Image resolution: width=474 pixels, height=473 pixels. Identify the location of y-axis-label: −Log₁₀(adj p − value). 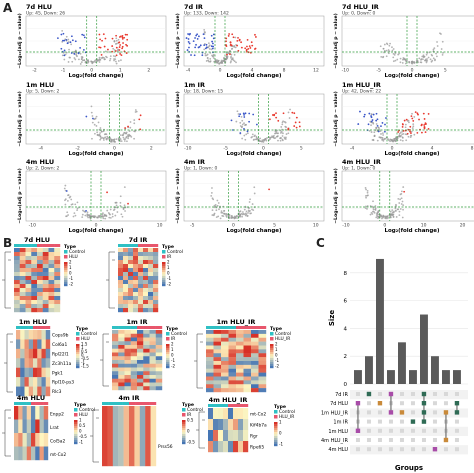
(20, 195).